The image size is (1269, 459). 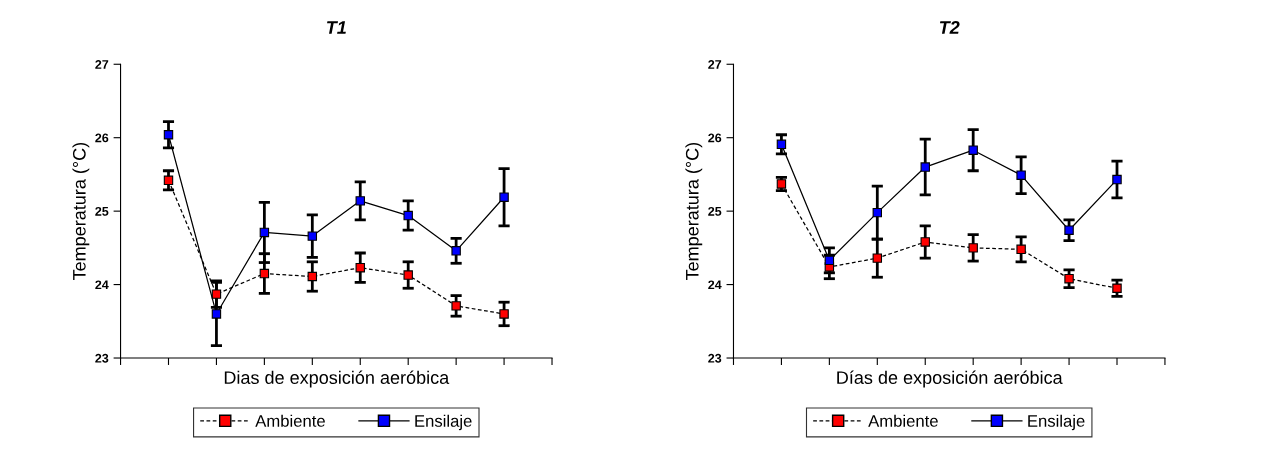 I want to click on chart-title: T2, so click(x=949, y=27).